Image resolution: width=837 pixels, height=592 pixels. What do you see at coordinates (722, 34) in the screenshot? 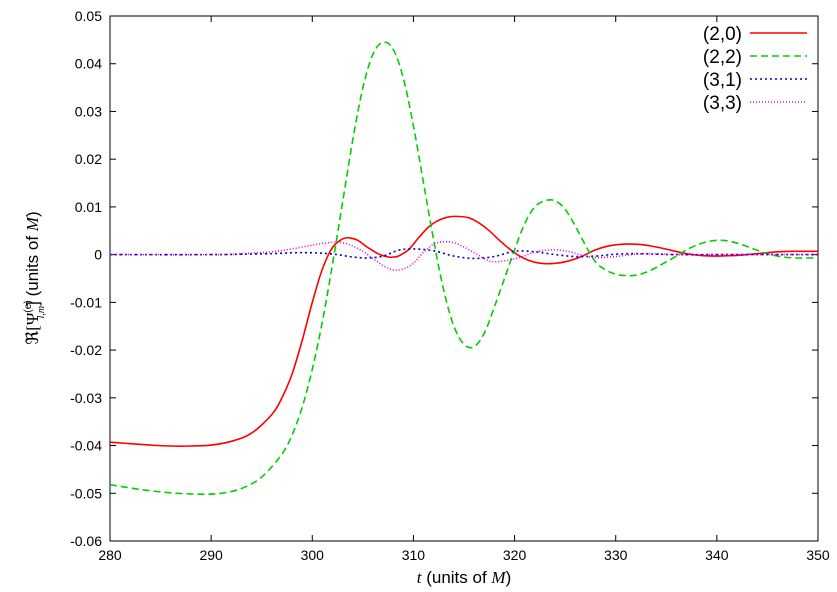
I see `legend-label: (2,0)` at bounding box center [722, 34].